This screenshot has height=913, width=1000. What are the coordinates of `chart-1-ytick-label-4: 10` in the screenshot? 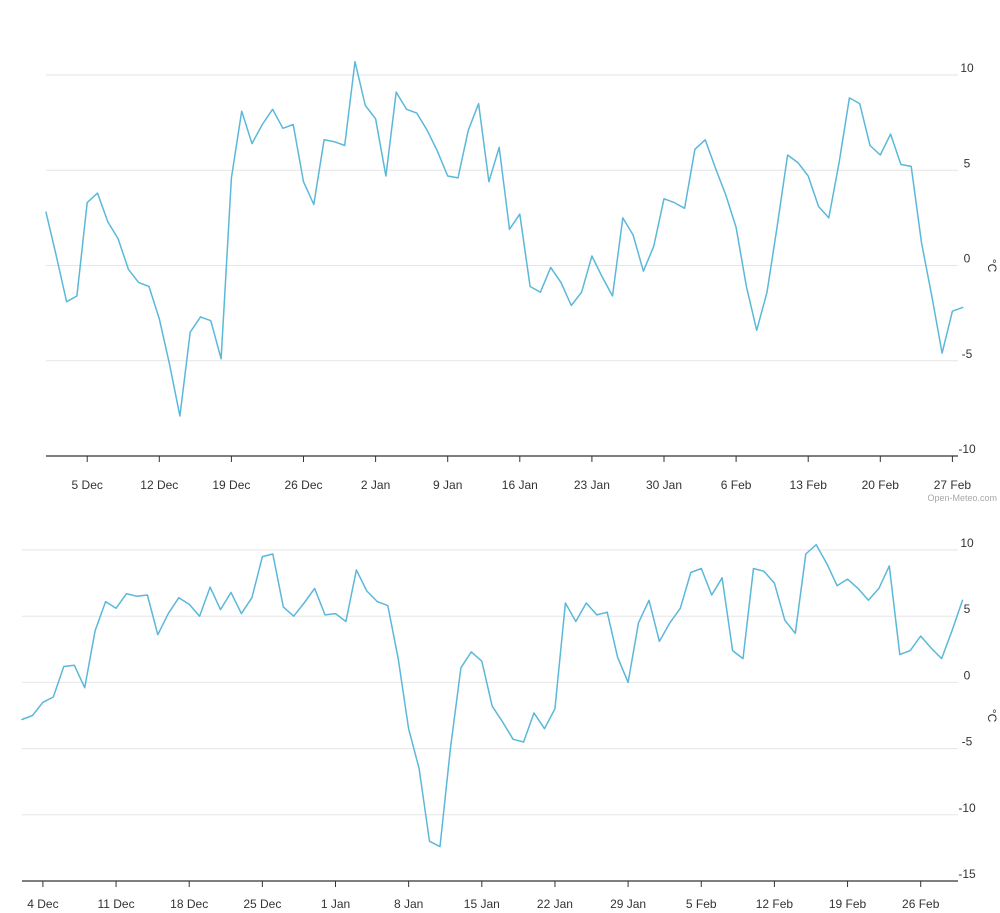 It's located at (967, 68).